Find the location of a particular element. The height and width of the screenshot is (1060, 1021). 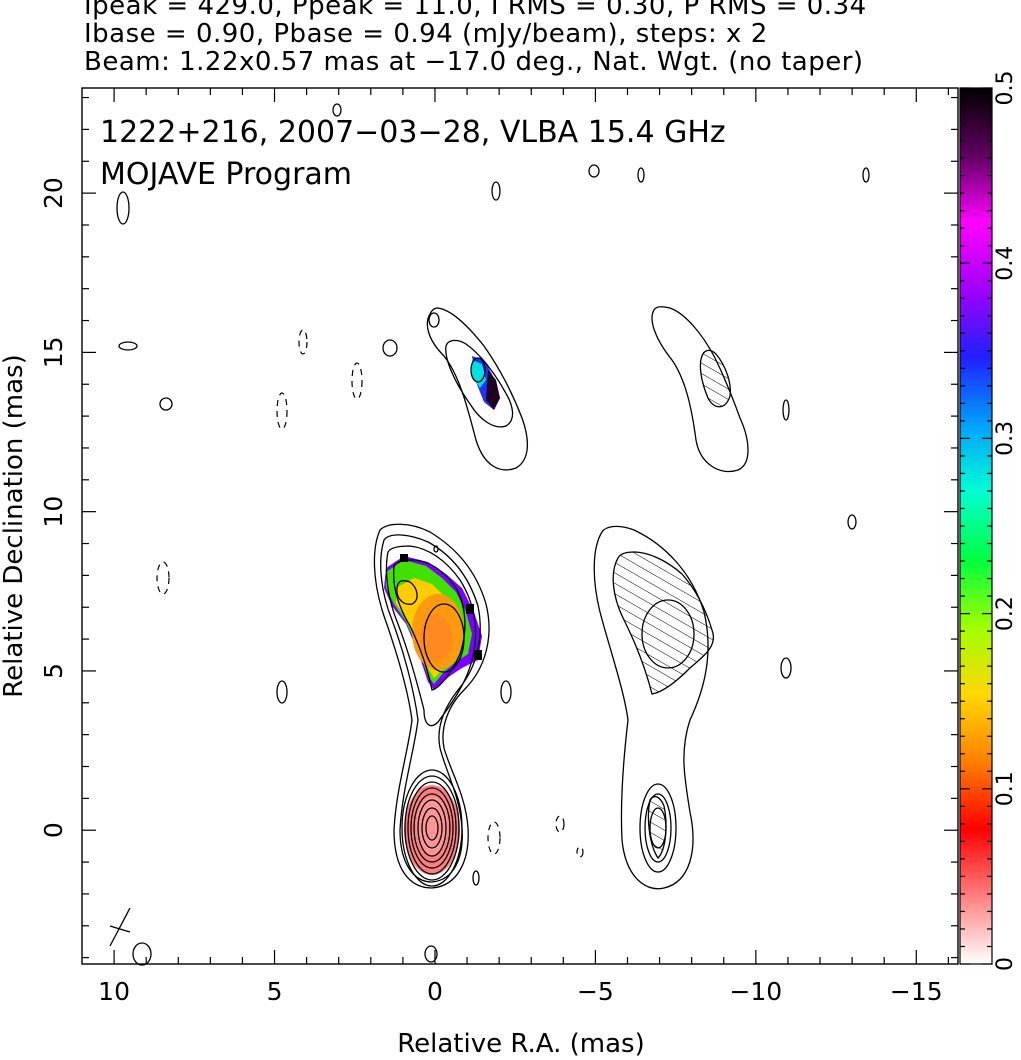

chart-subtitle: MOJAVE Program is located at coordinates (226, 174).